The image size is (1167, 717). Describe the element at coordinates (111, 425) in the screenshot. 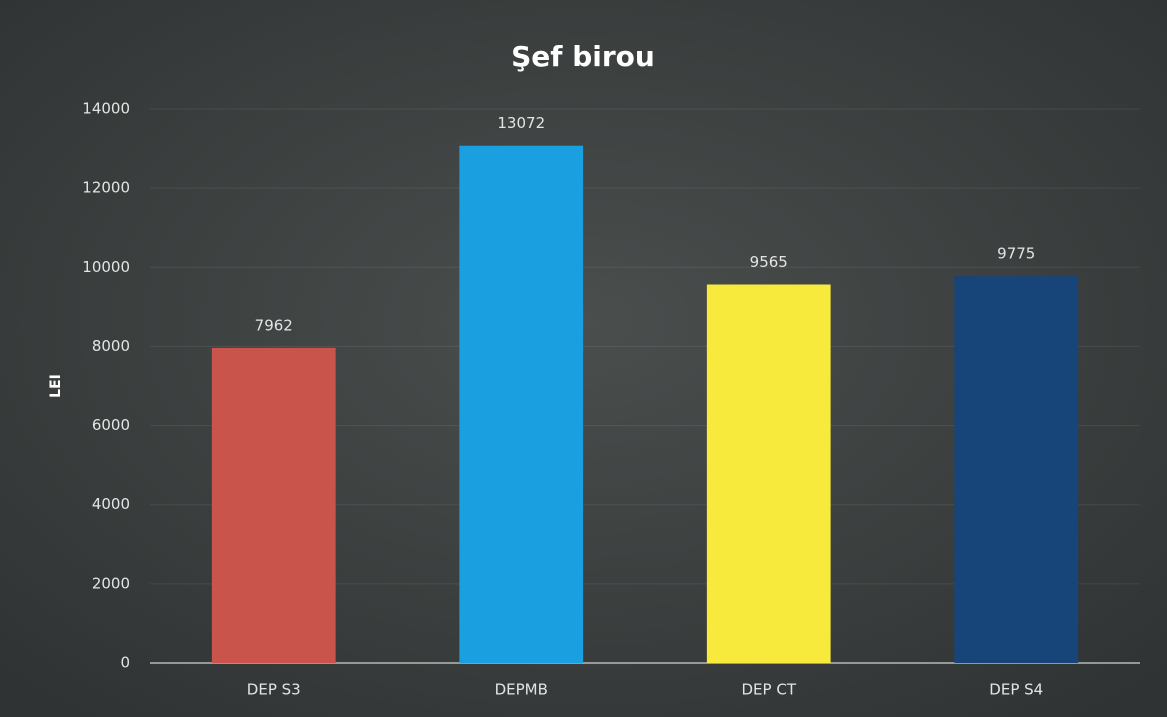

I see `y-tick-label: 6000` at that location.